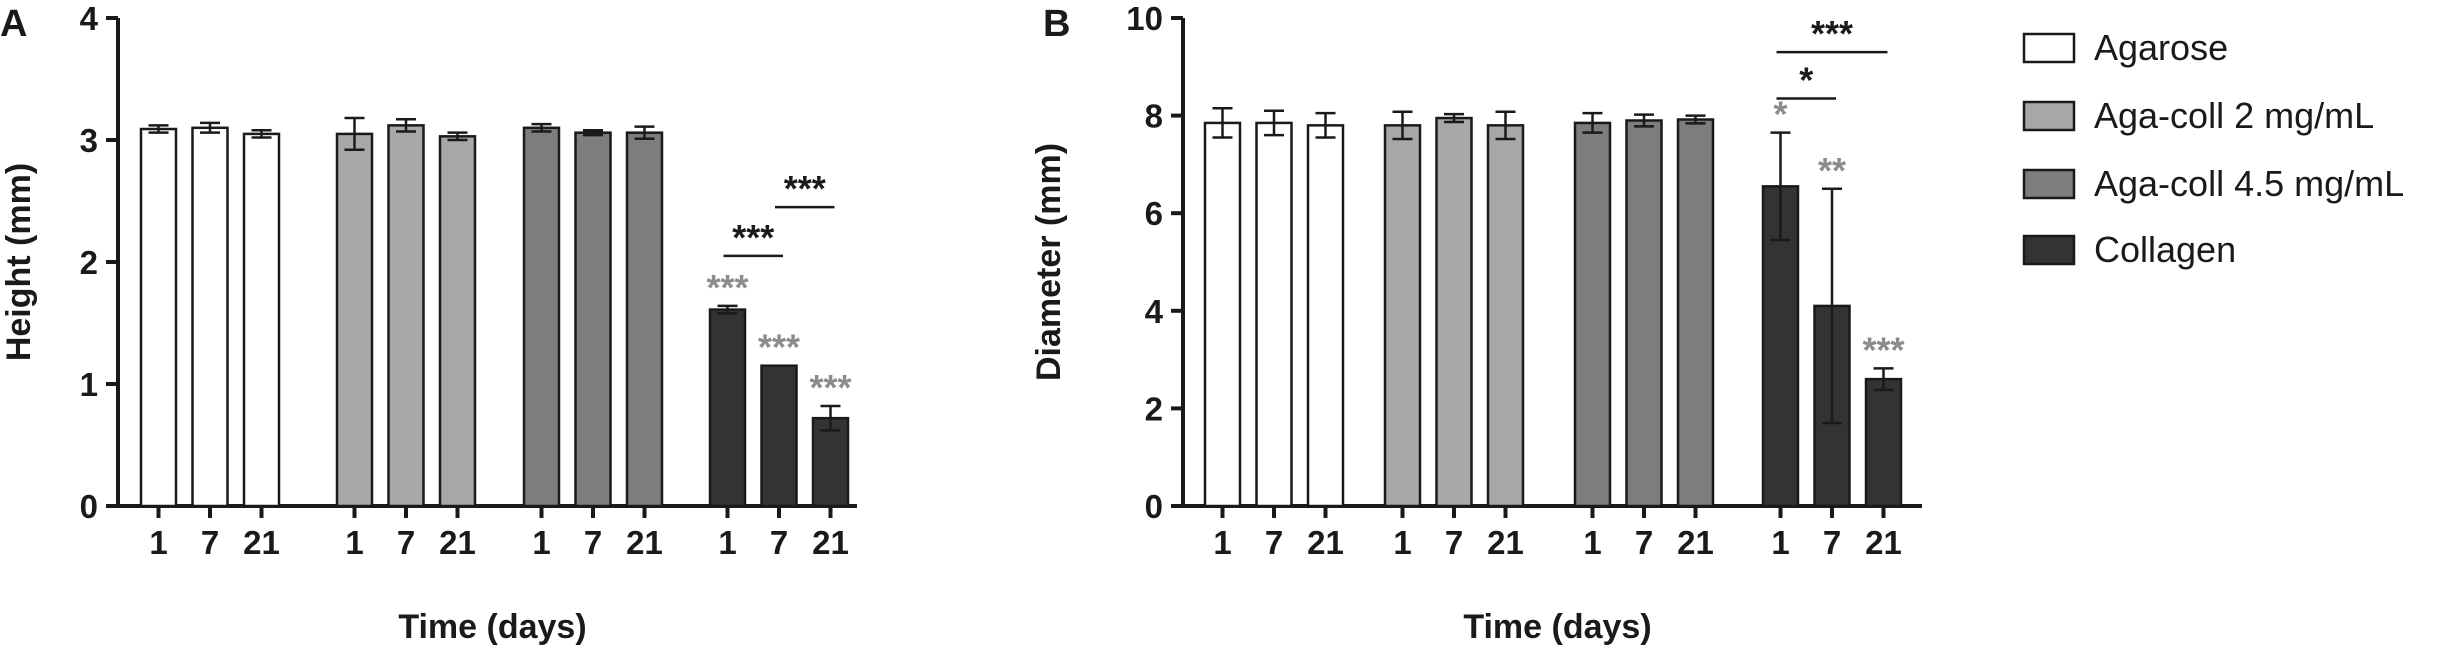  Describe the element at coordinates (1154, 116) in the screenshot. I see `y-tick-label: 8` at that location.